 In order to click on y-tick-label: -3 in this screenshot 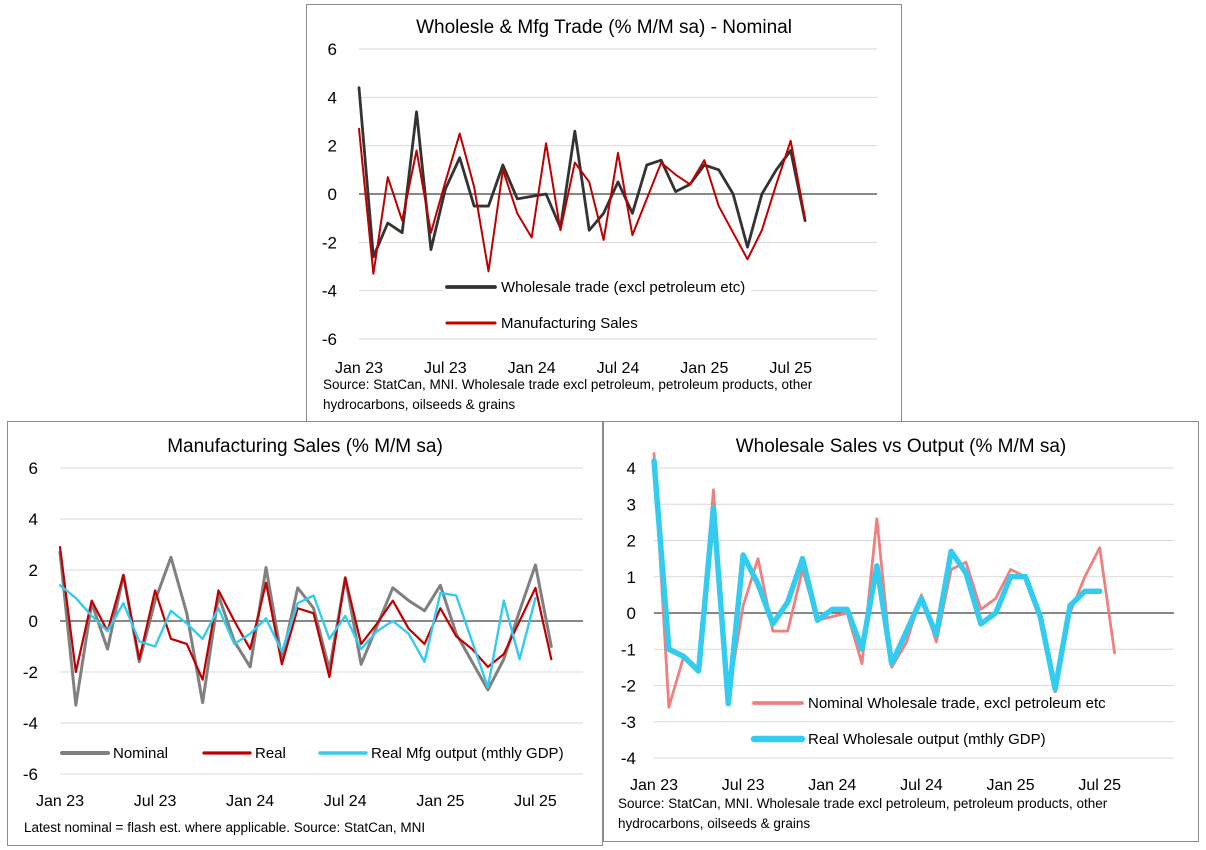, I will do `click(628, 722)`.